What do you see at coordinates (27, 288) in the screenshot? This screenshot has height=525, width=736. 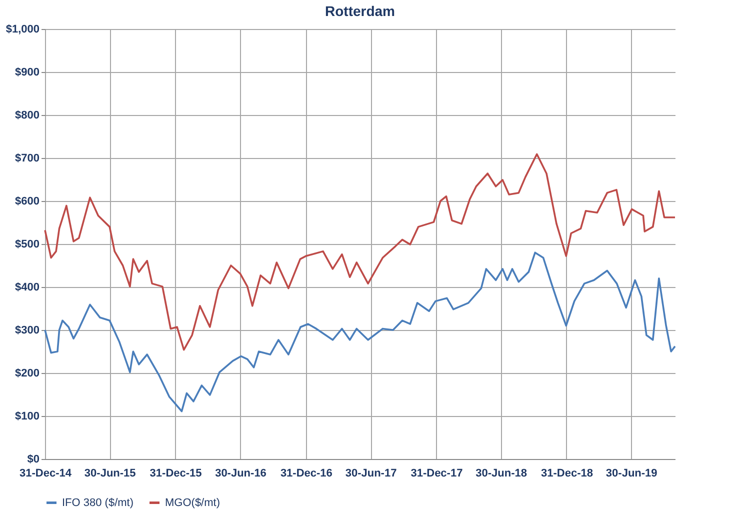 I see `y-tick-label: $400` at bounding box center [27, 288].